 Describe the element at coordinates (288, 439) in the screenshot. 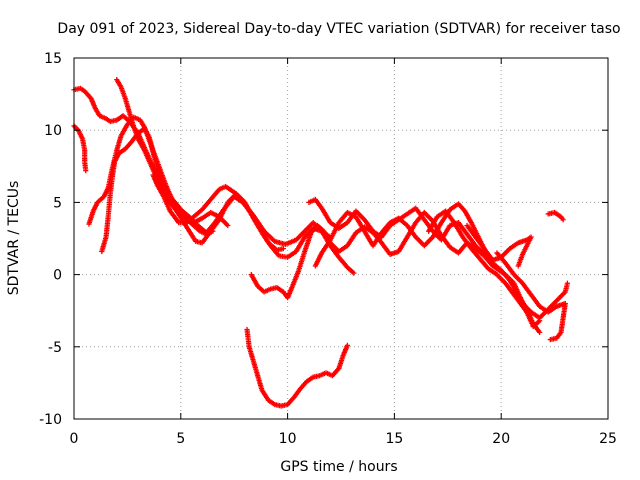

I see `x-tick-label: 10` at that location.